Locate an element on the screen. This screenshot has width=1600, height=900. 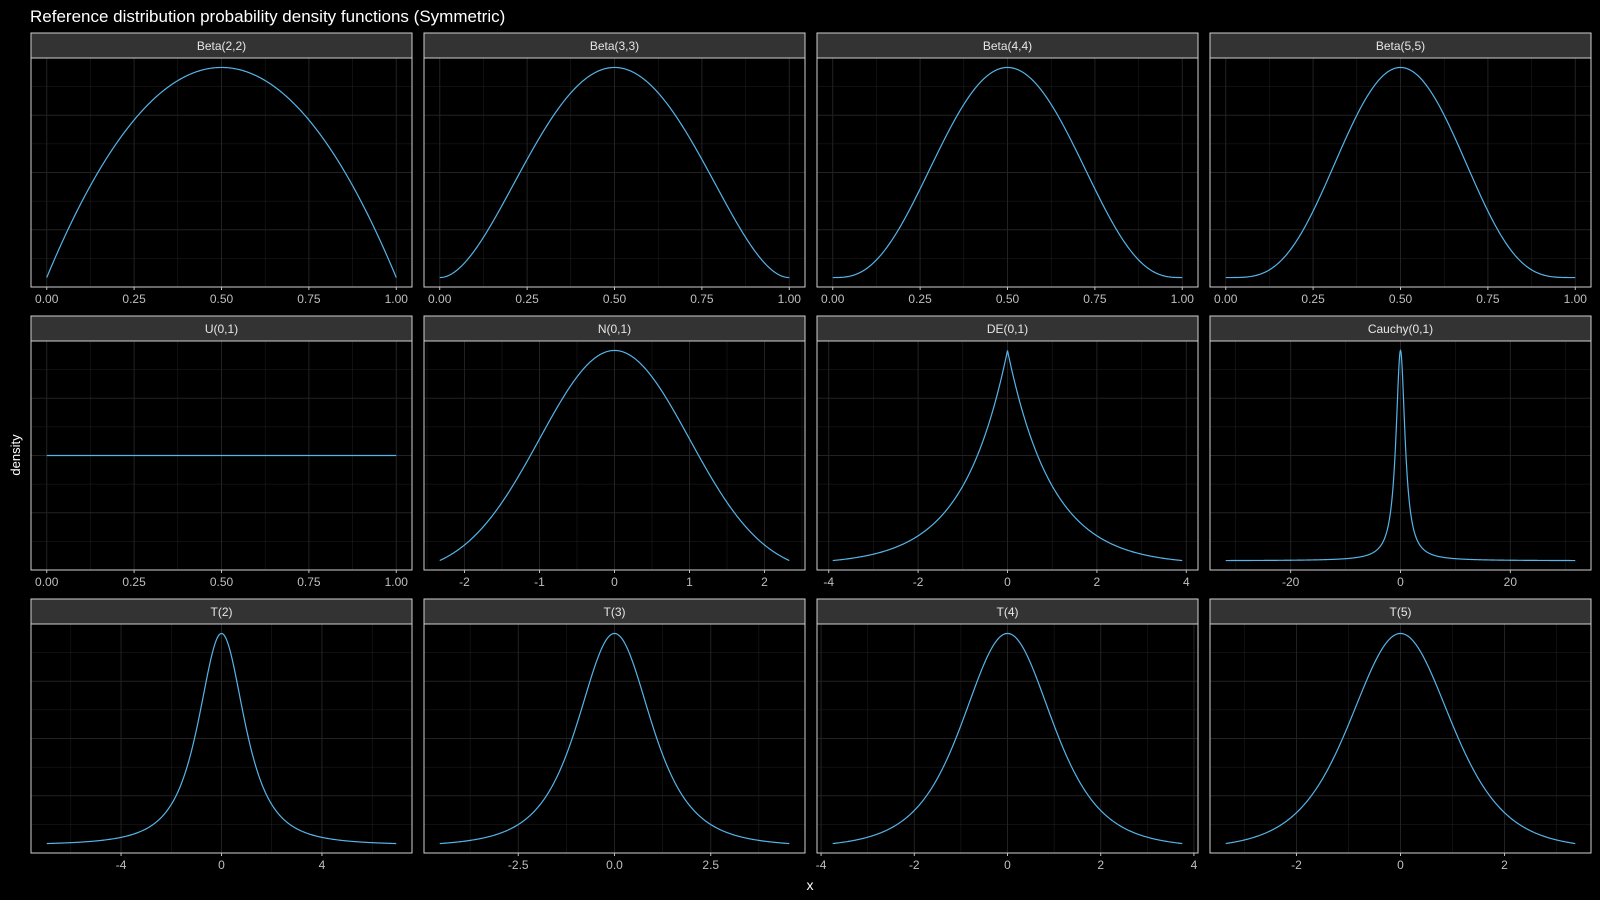
facet-strip-label: Beta(3,3) is located at coordinates (614, 46).